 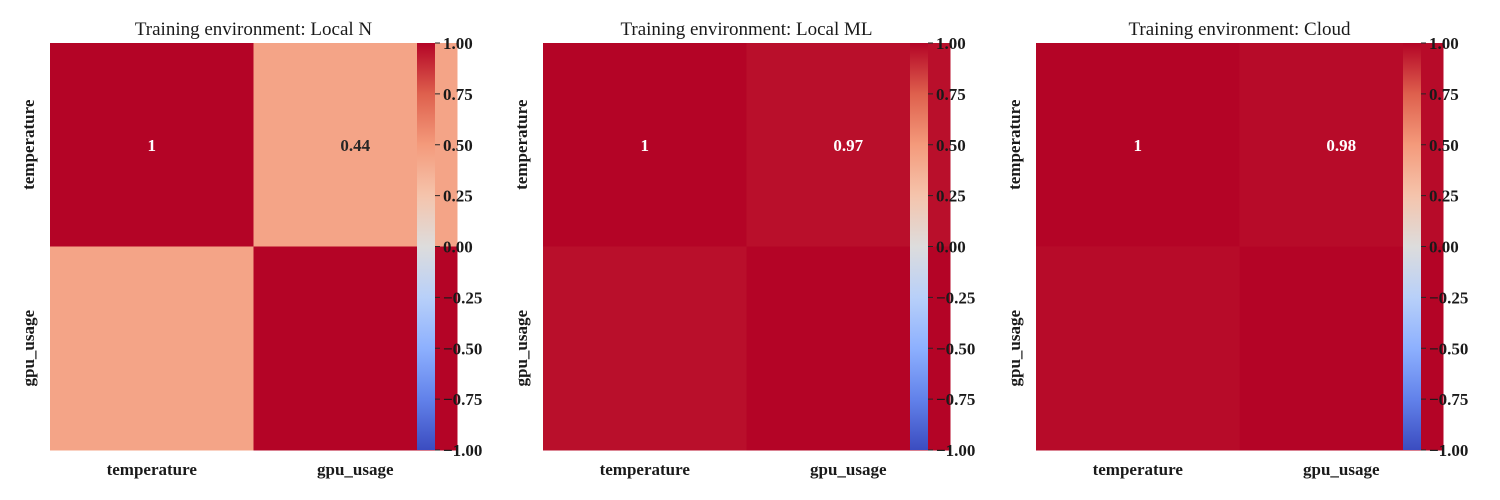 I want to click on panel-title: Training environment: Local N, so click(x=254, y=29).